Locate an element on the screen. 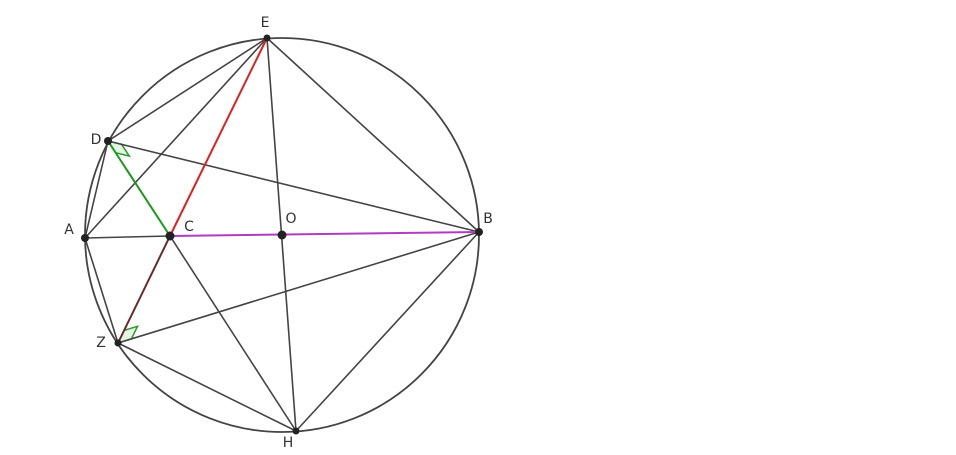 Image resolution: width=956 pixels, height=455 pixels. segment-cb is located at coordinates (324, 234).